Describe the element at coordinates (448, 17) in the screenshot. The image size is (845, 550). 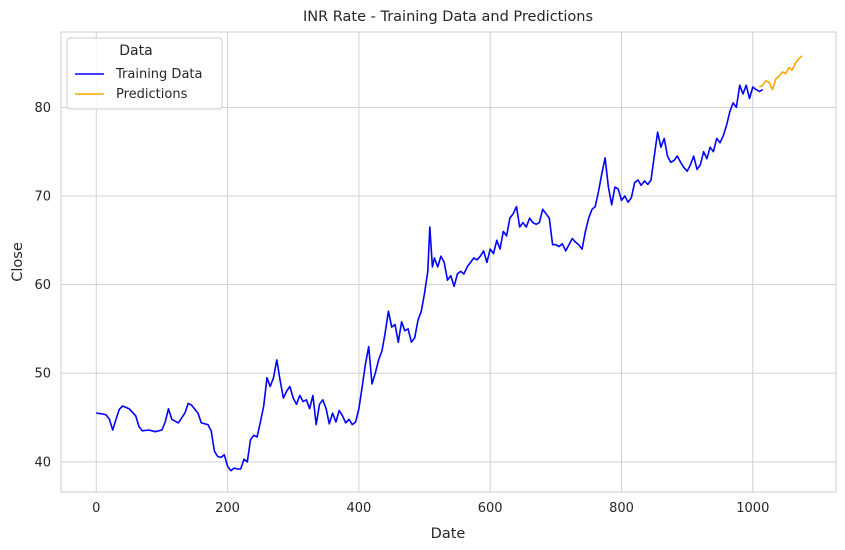
I see `chart-title: INR Rate - Training Data and Predictions` at that location.